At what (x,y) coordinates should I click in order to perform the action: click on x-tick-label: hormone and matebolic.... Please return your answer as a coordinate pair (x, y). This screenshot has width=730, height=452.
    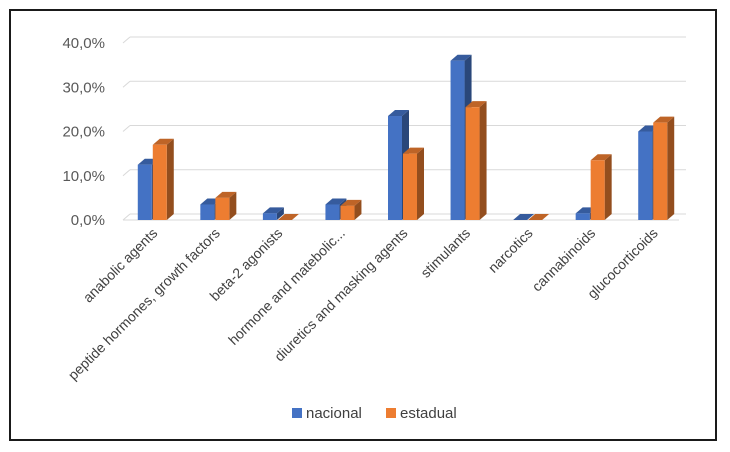
    Looking at the image, I should click on (286, 286).